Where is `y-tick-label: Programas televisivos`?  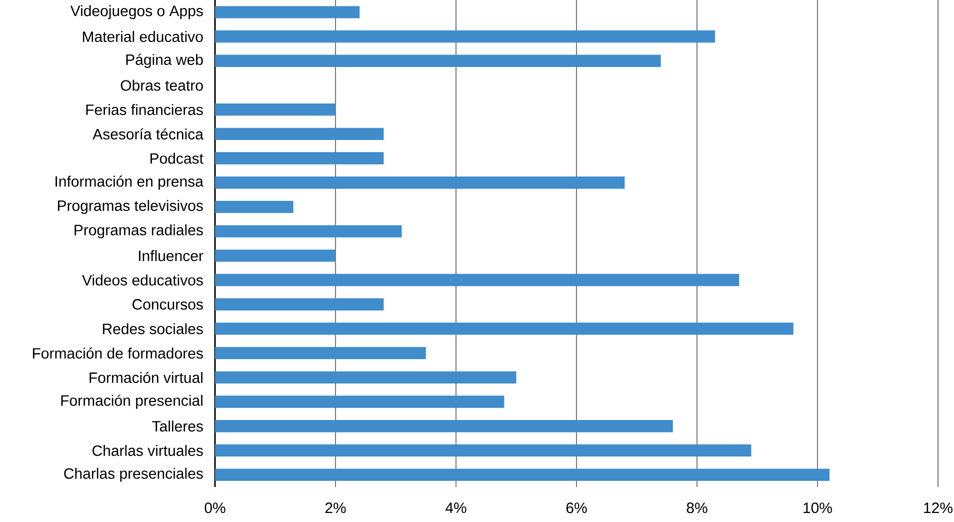
y-tick-label: Programas televisivos is located at coordinates (130, 207).